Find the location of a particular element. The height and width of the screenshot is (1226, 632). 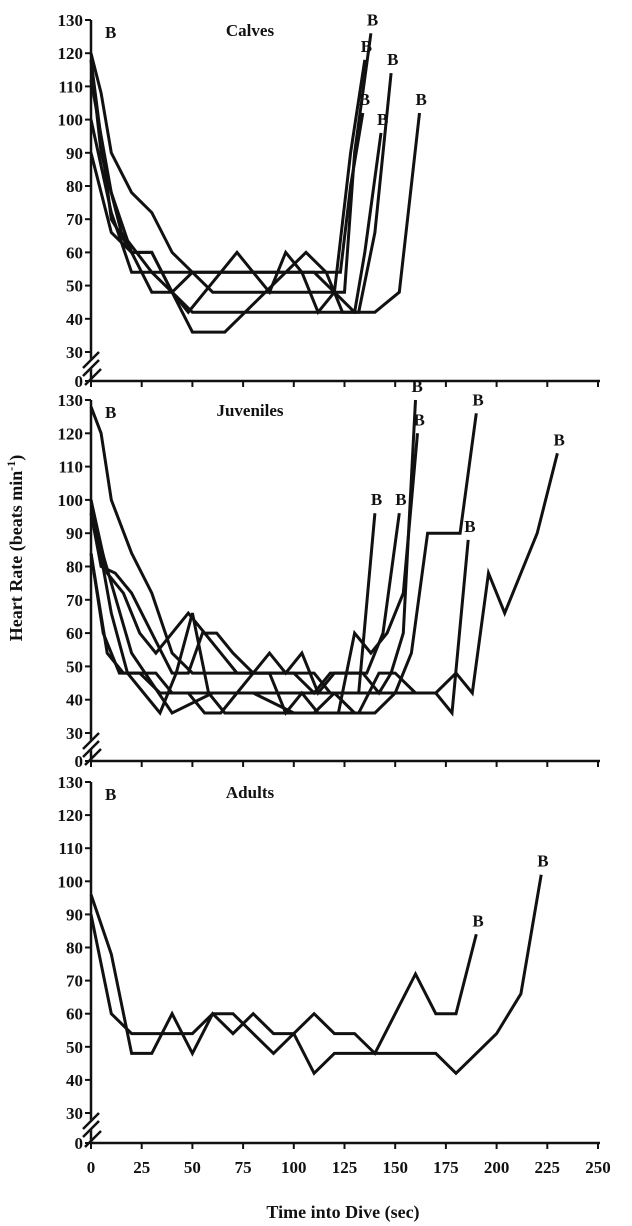

x-tick-label: 250 is located at coordinates (598, 1167).